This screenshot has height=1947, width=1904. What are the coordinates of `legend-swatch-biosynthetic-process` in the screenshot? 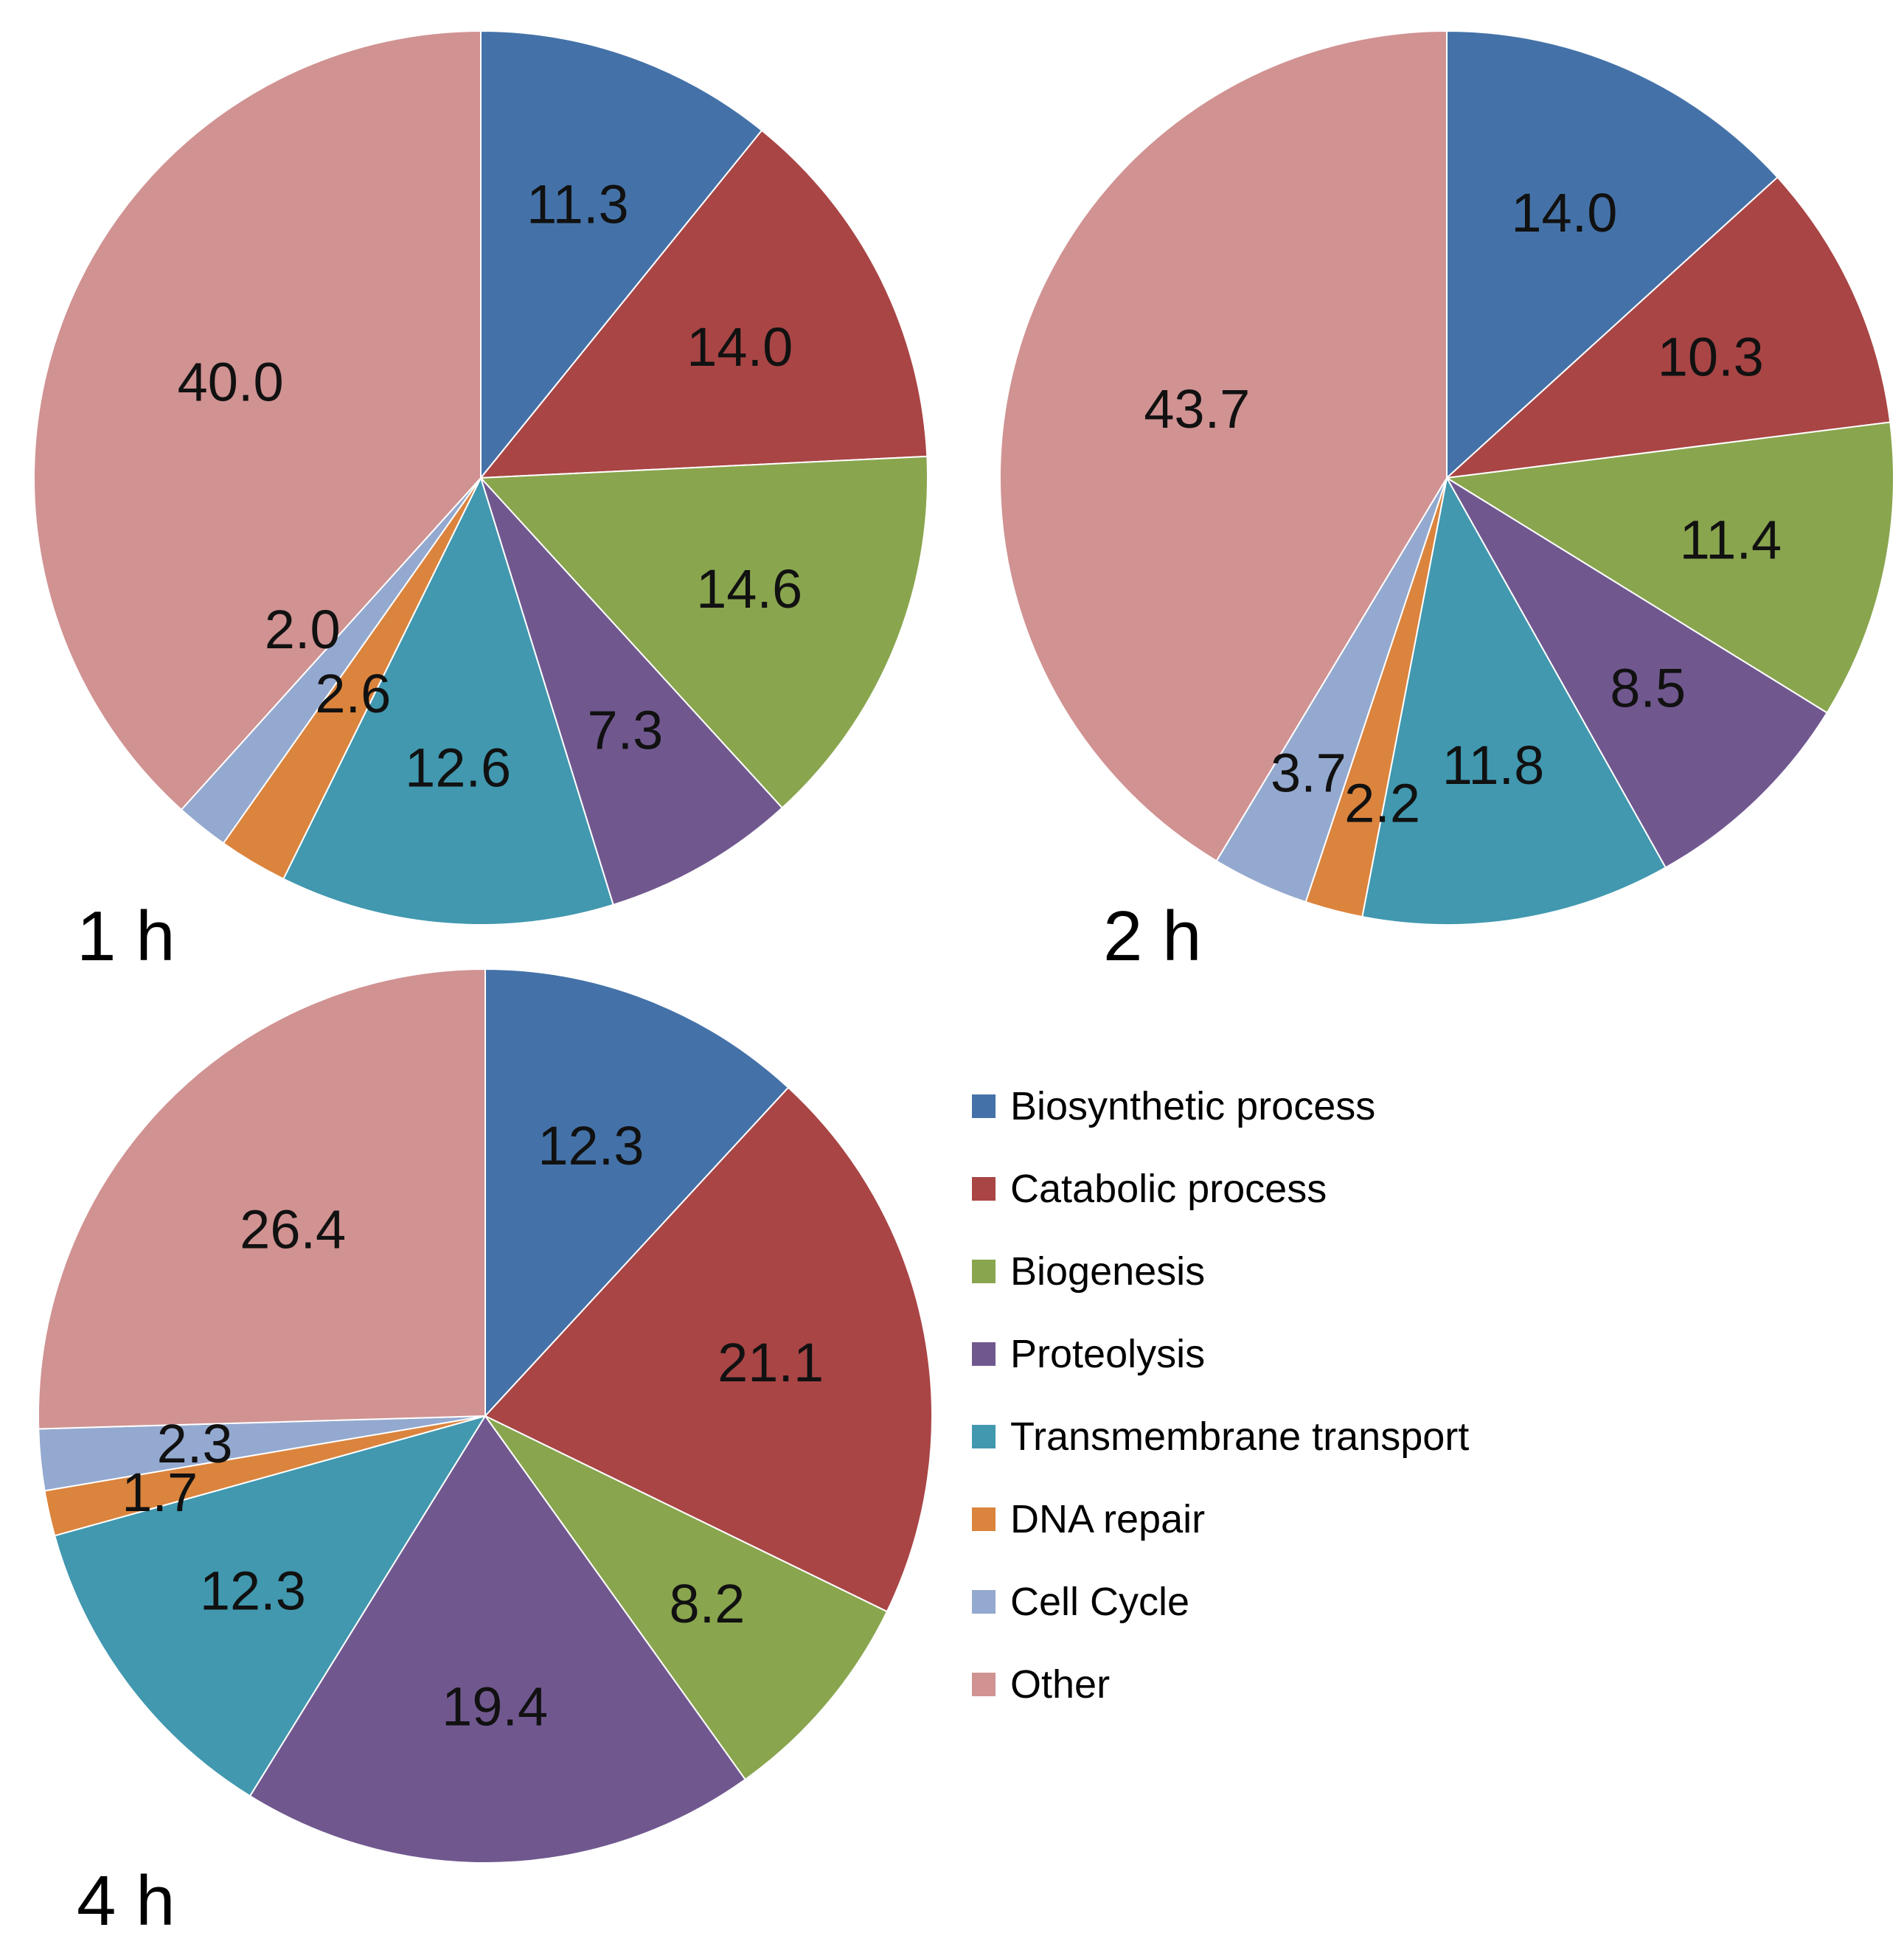 It's located at (984, 1106).